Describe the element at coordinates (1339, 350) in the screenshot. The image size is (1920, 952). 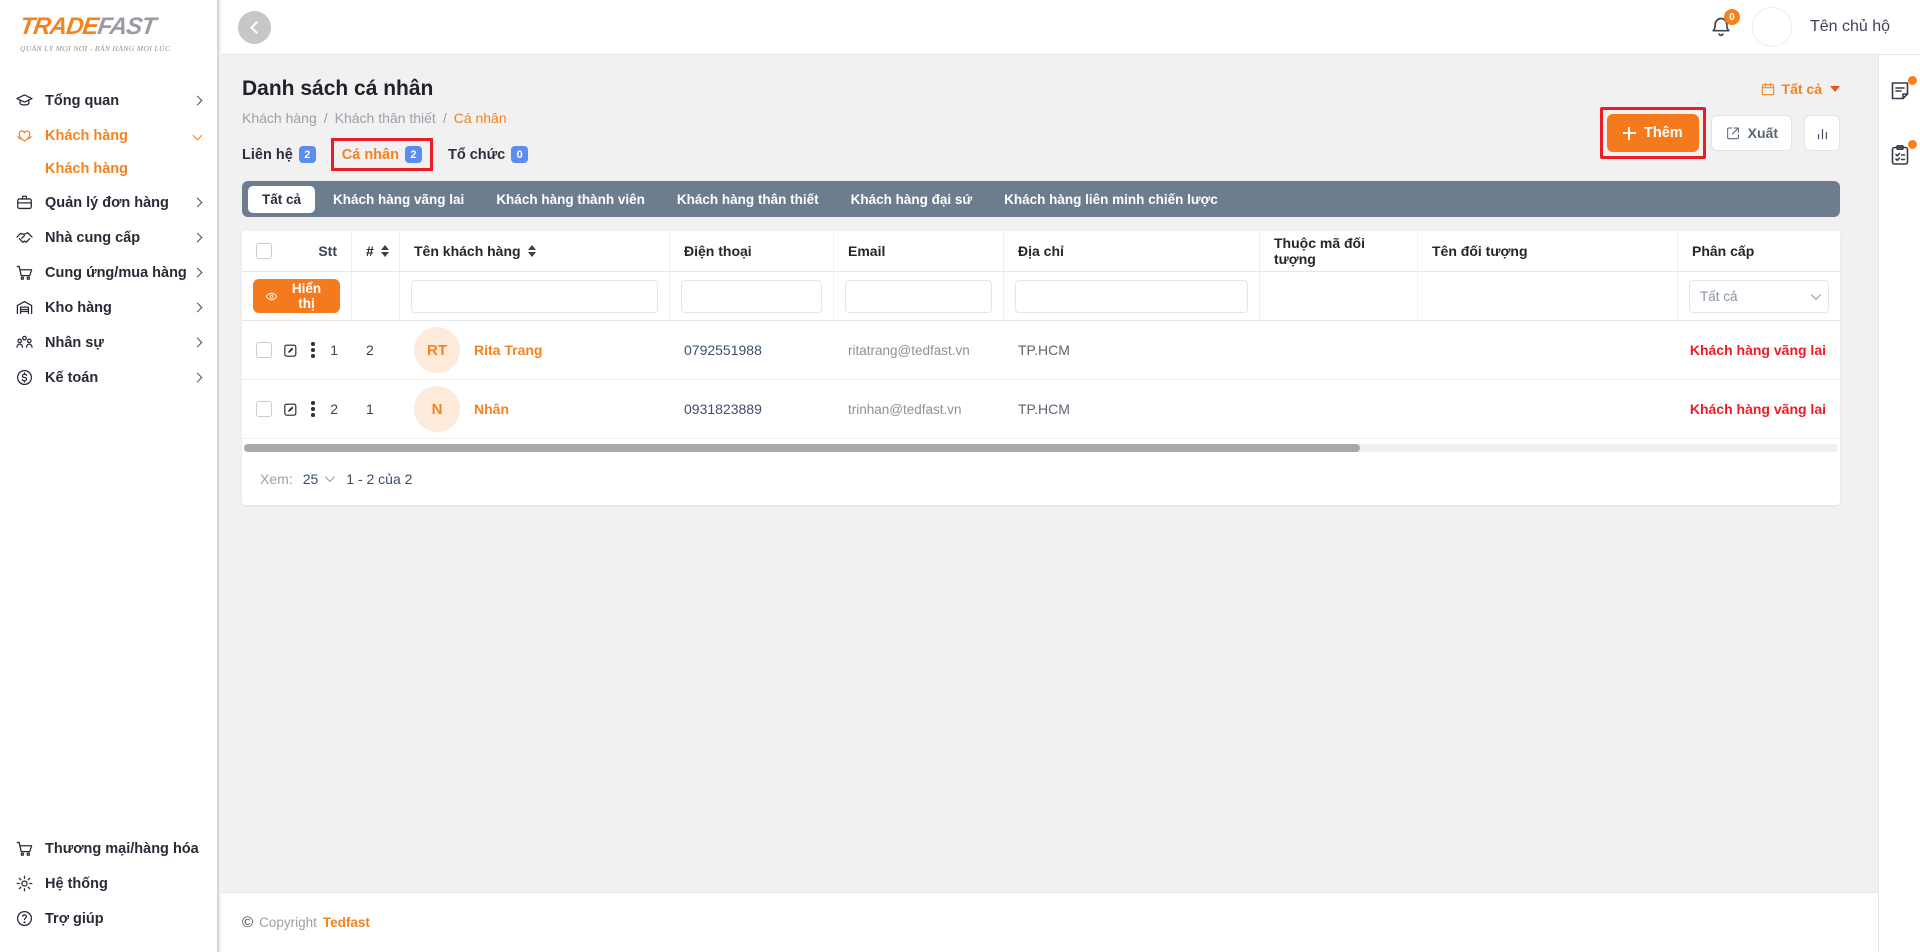
I see `row-group-code` at that location.